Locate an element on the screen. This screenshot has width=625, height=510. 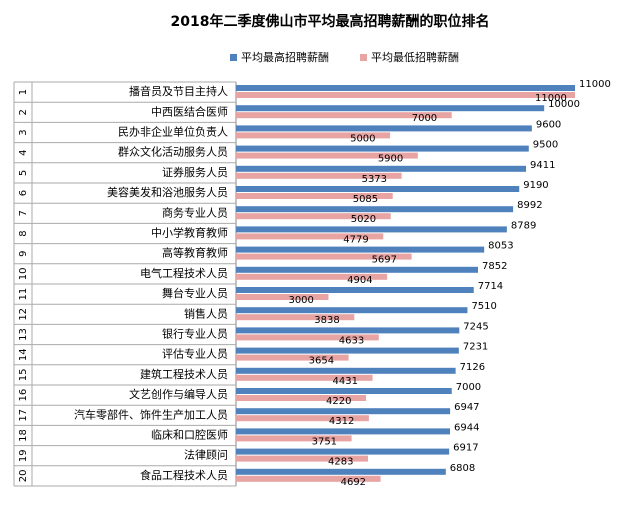
rank-label: 9 is located at coordinates (23, 254).